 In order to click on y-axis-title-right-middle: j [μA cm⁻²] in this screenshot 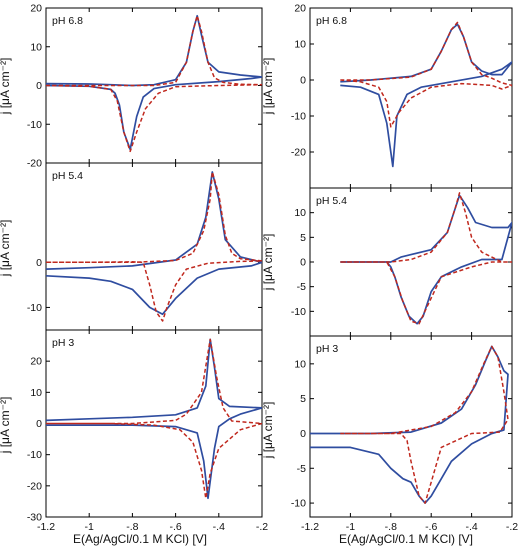, I will do `click(268, 263)`.